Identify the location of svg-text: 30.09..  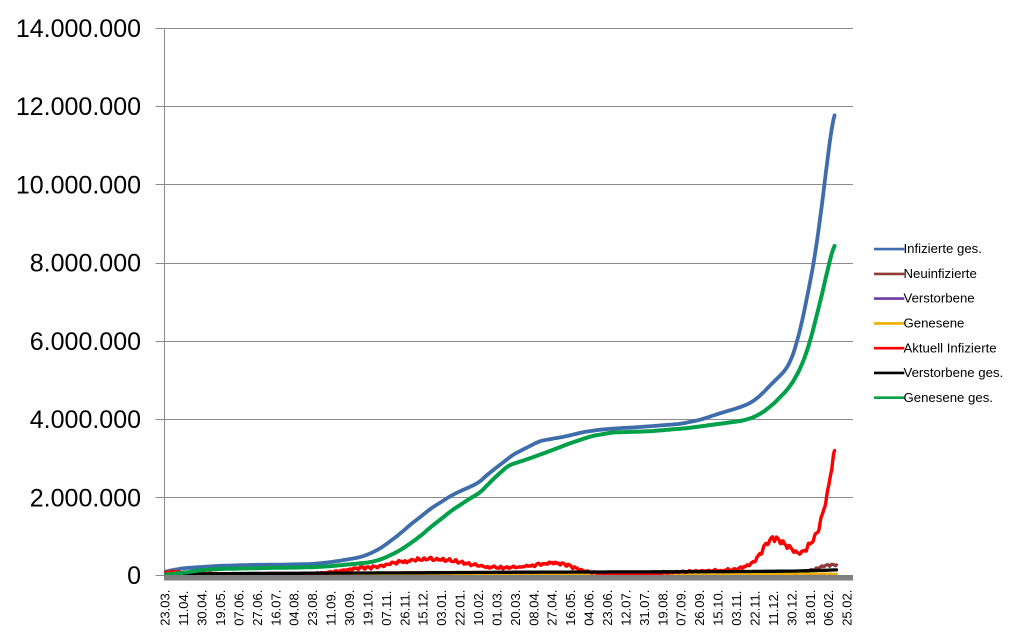
(349, 608).